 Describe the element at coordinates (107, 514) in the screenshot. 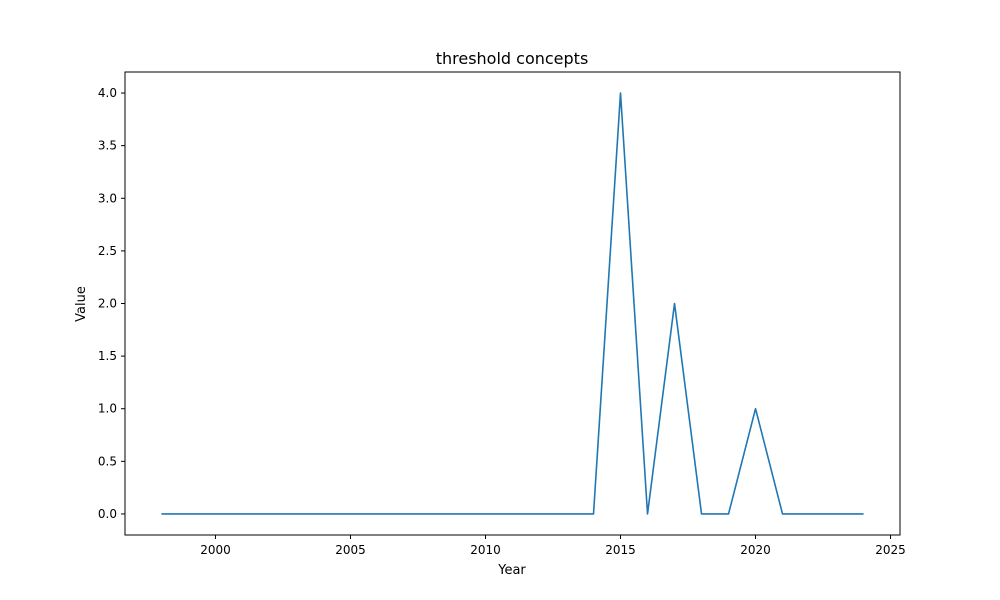

I see `y-tick-label: 0.0` at that location.